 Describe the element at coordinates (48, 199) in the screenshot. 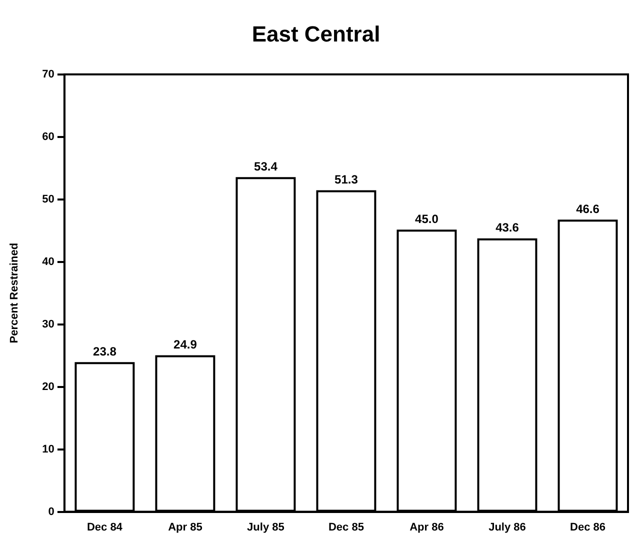

I see `y-tick-label: 50` at that location.